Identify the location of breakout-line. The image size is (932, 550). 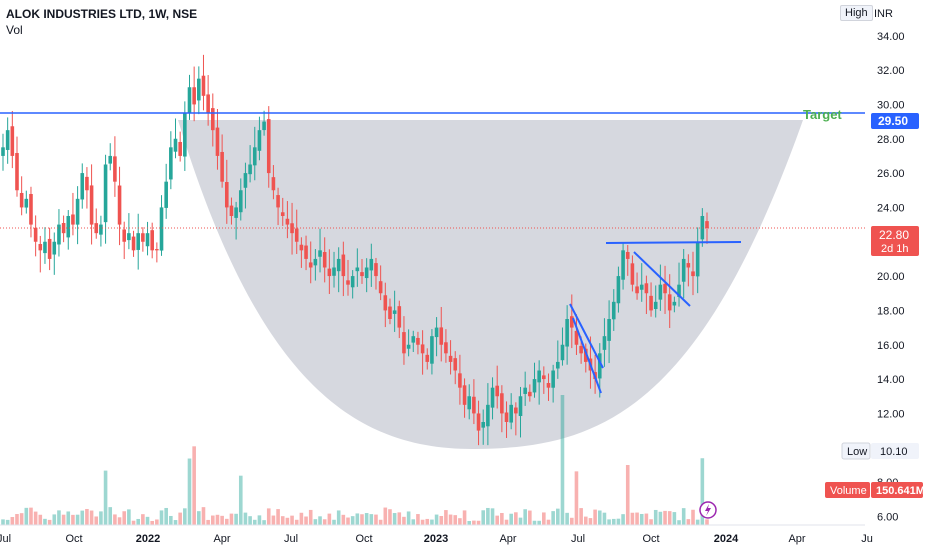
(673, 242).